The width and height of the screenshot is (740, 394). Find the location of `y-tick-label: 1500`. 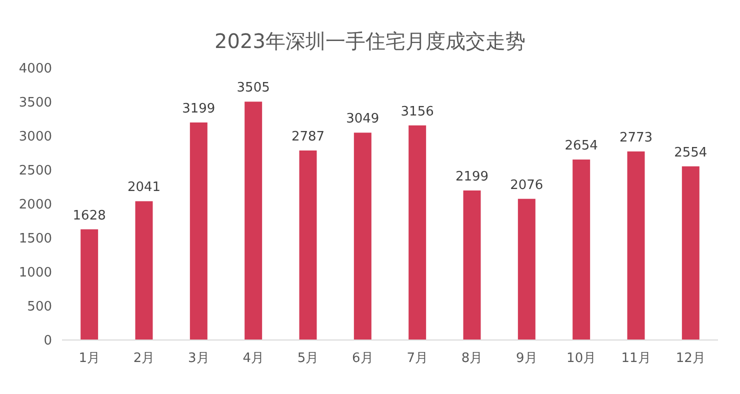

y-tick-label: 1500 is located at coordinates (35, 239).